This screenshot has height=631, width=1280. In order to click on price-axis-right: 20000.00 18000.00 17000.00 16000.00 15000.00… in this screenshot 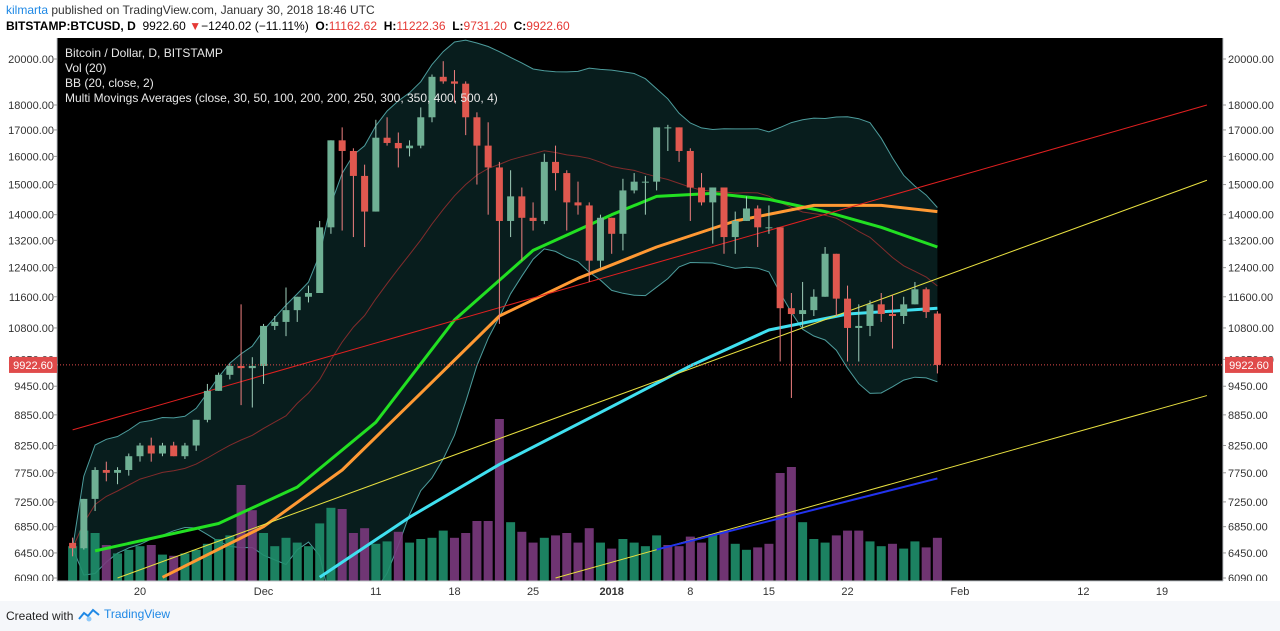, I will do `click(1251, 311)`.